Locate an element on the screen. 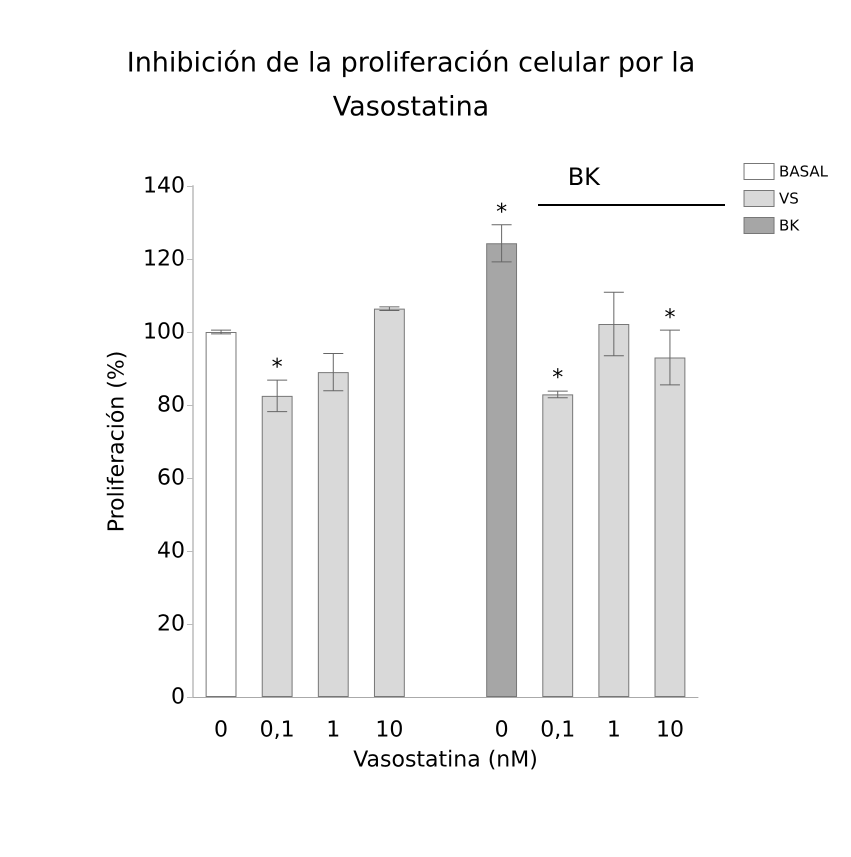 The image size is (851, 857). y-tick-label: 40 is located at coordinates (171, 551).